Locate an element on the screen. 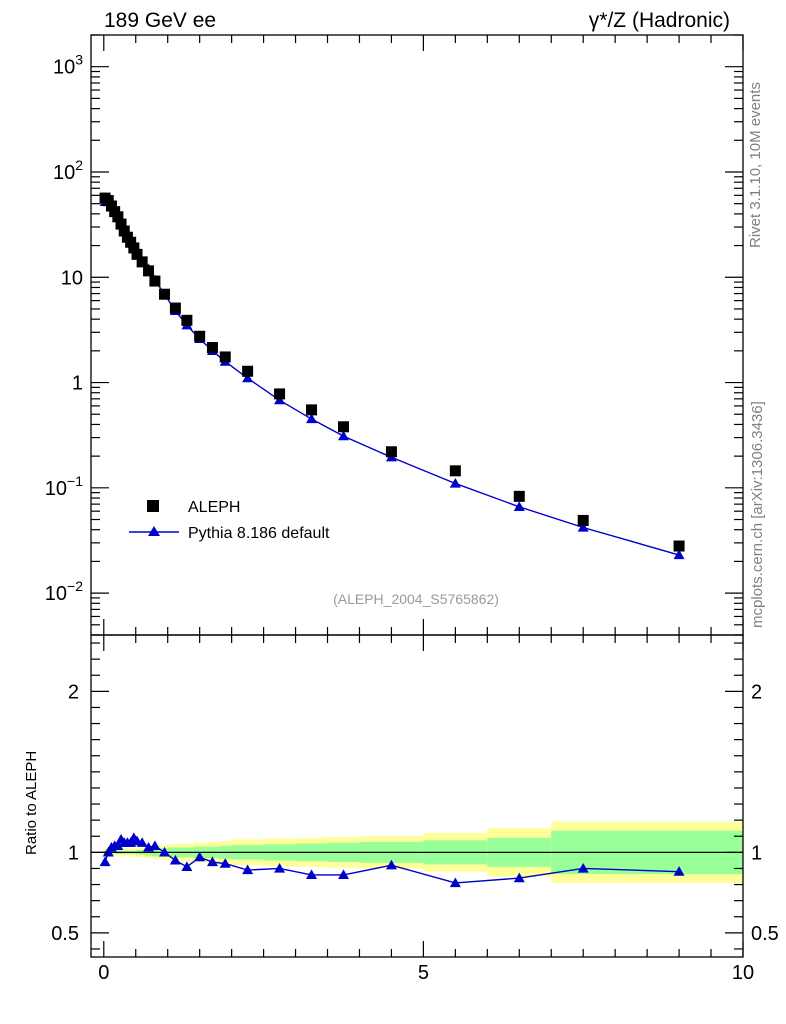 This screenshot has height=1024, width=786. x-tick-labels: 0 5 10 is located at coordinates (426, 973).